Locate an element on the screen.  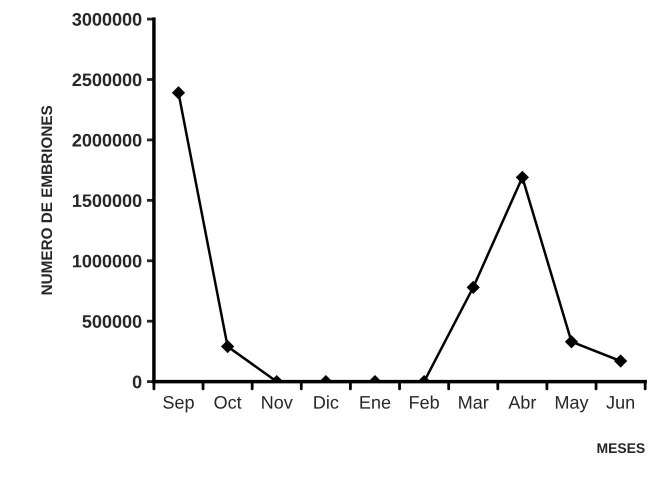
x-tick-label: Abr is located at coordinates (522, 402).